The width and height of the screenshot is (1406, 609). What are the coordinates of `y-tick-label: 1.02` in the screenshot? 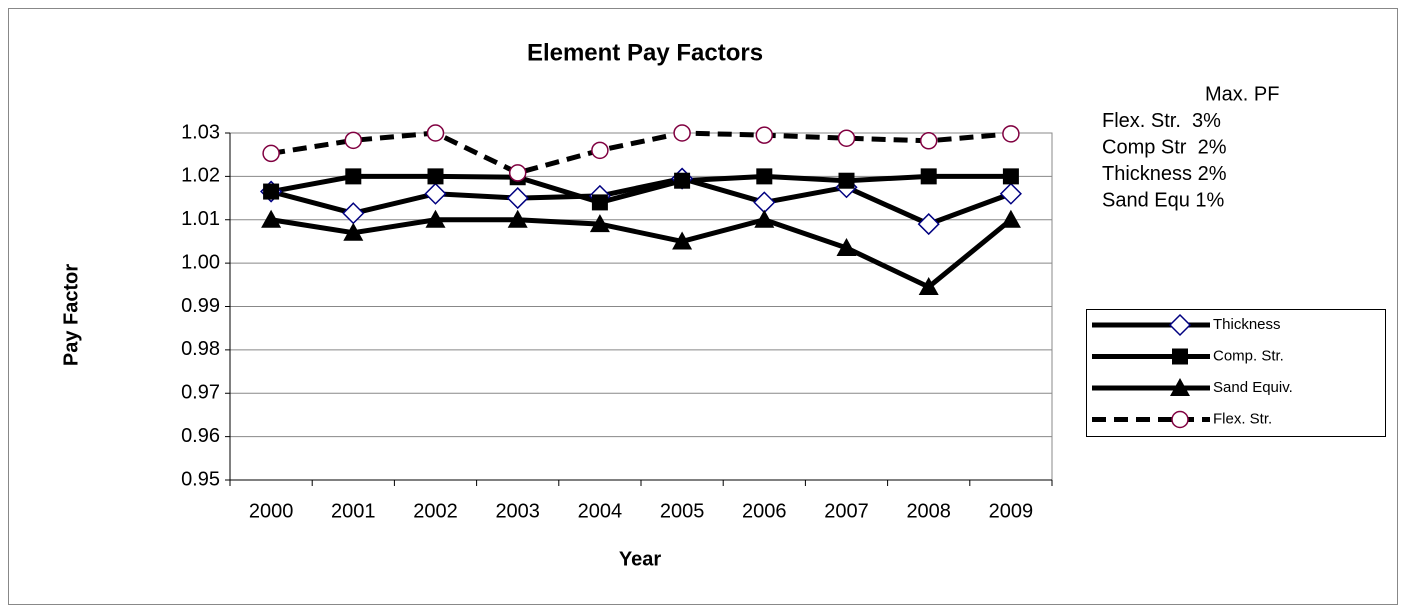 It's located at (200, 176).